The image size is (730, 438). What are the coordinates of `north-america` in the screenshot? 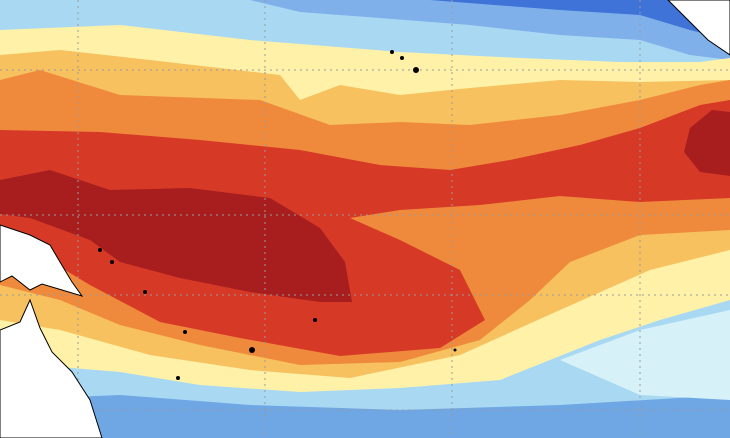 It's located at (698, 28).